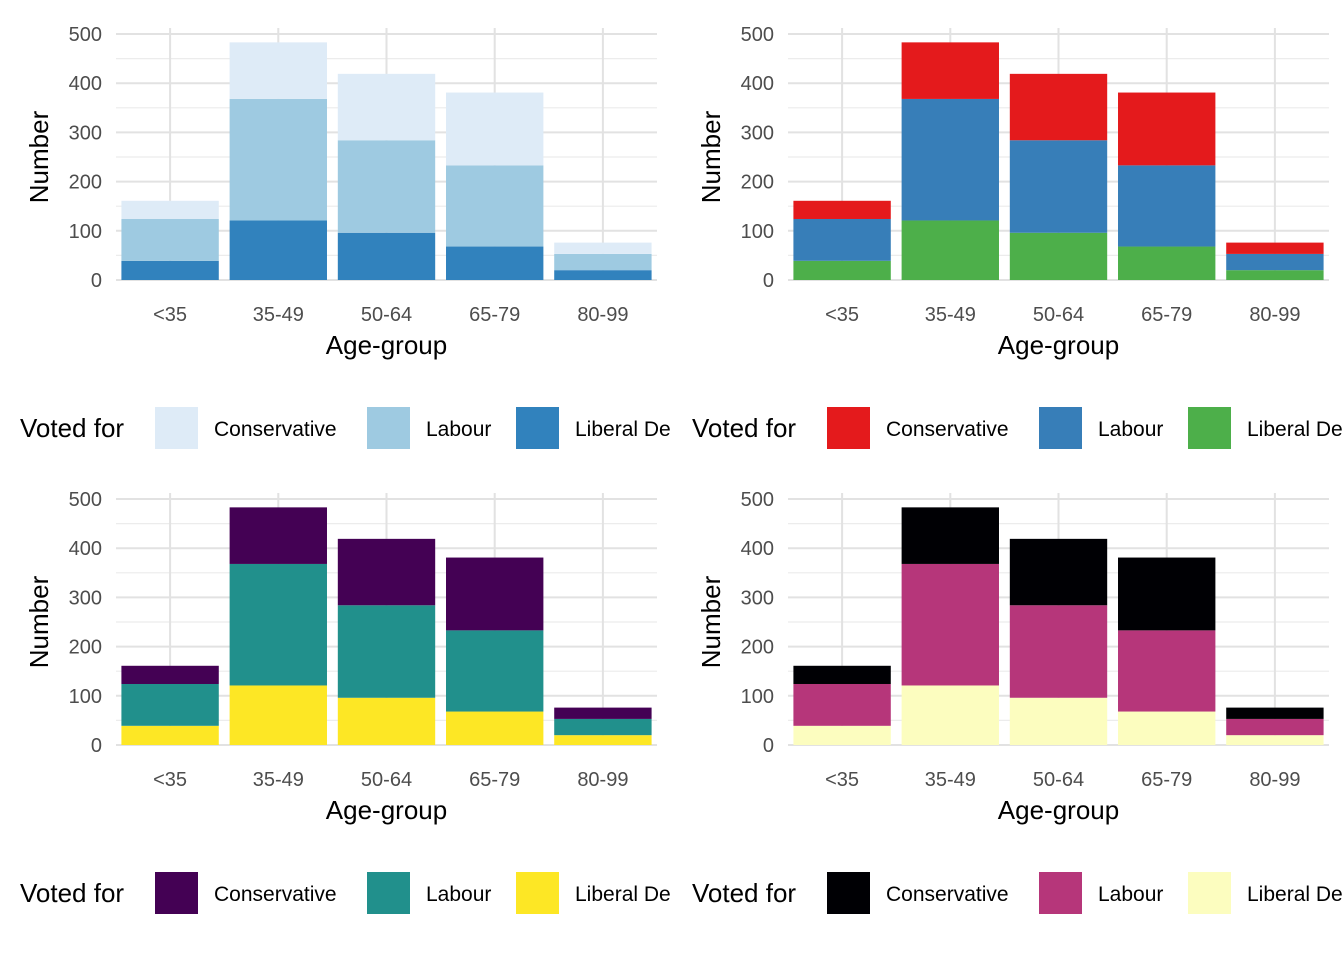 The width and height of the screenshot is (1344, 960). Describe the element at coordinates (1060, 428) in the screenshot. I see `legend-key-labour` at that location.